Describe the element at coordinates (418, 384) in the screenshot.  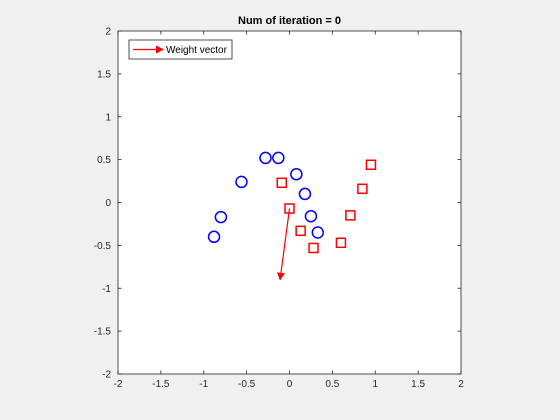
I see `x-tick-label: 1.5` at that location.